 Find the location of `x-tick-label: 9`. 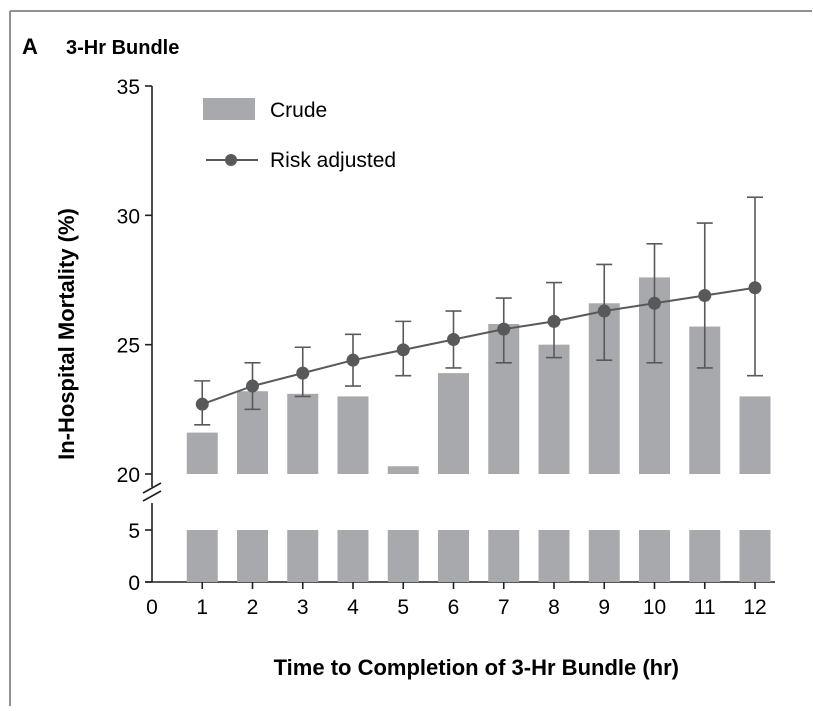

x-tick-label: 9 is located at coordinates (604, 607).